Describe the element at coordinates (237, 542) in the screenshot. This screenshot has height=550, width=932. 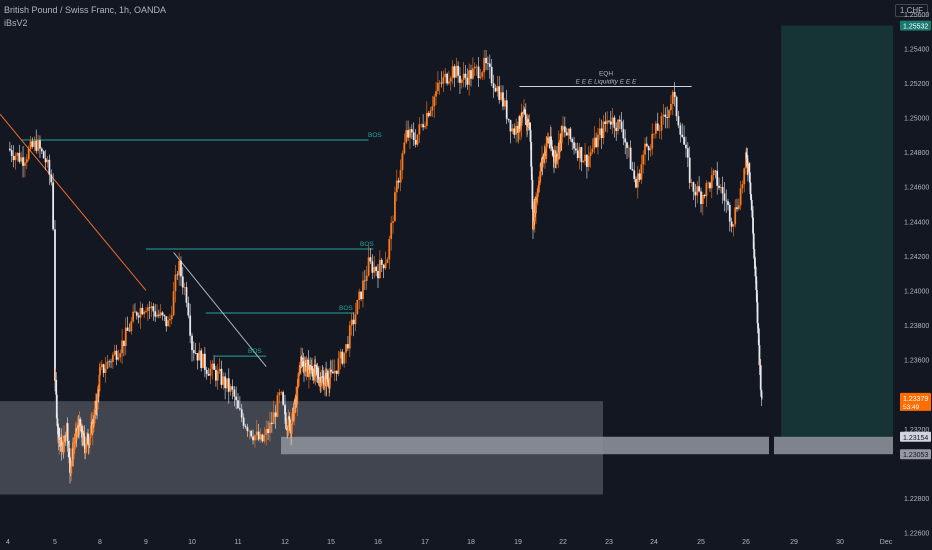
I see `x-tick-5: 11` at that location.